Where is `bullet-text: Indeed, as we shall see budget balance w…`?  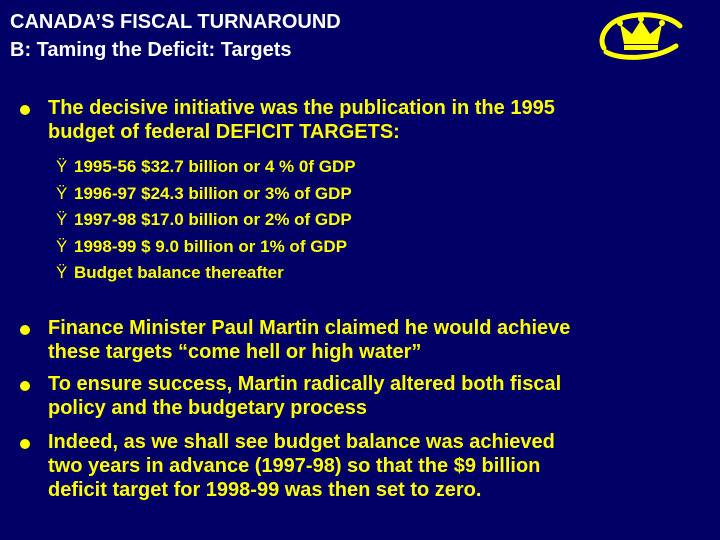 bullet-text: Indeed, as we shall see budget balance w… is located at coordinates (379, 466).